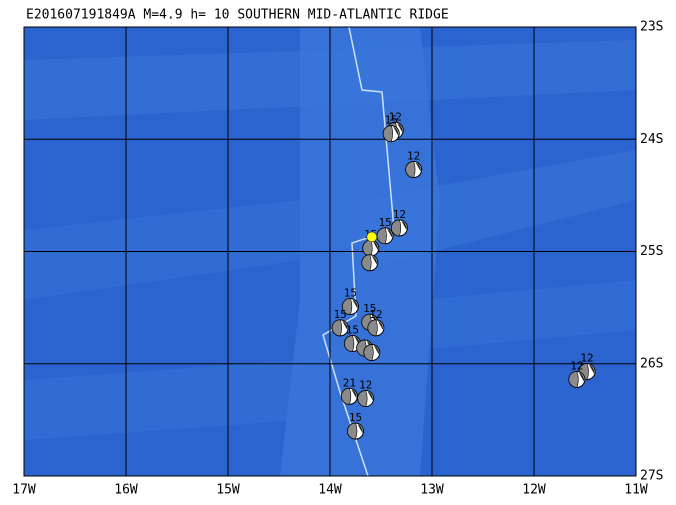 The image size is (676, 505). What do you see at coordinates (636, 490) in the screenshot?
I see `x-tick-label: 11W` at bounding box center [636, 490].